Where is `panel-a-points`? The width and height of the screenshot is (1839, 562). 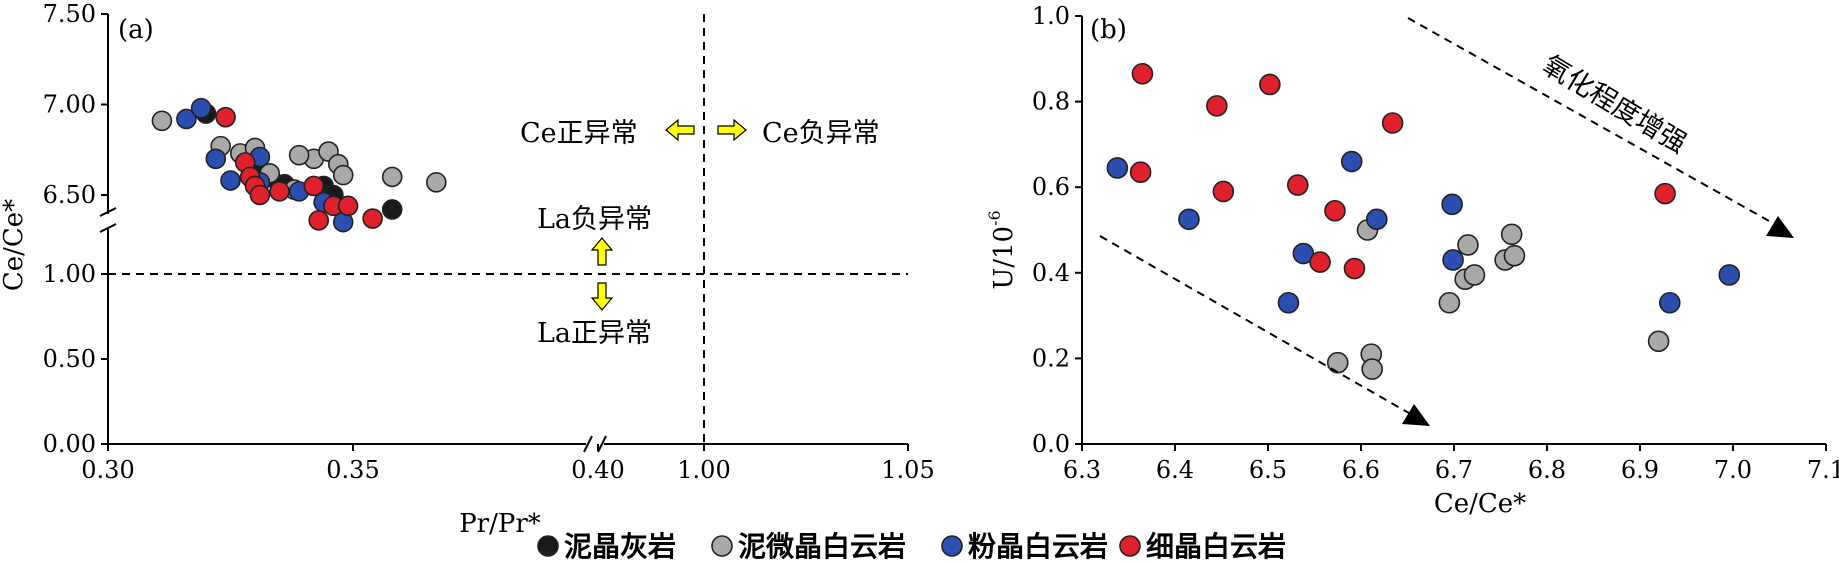 panel-a-points is located at coordinates (299, 165).